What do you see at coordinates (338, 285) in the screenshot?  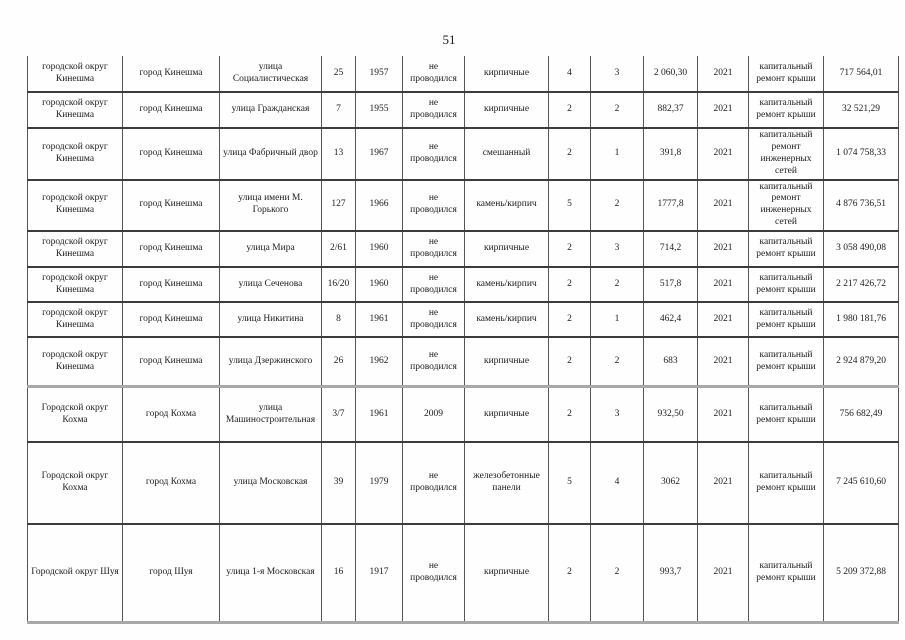 I see `table-cell: 16/20` at bounding box center [338, 285].